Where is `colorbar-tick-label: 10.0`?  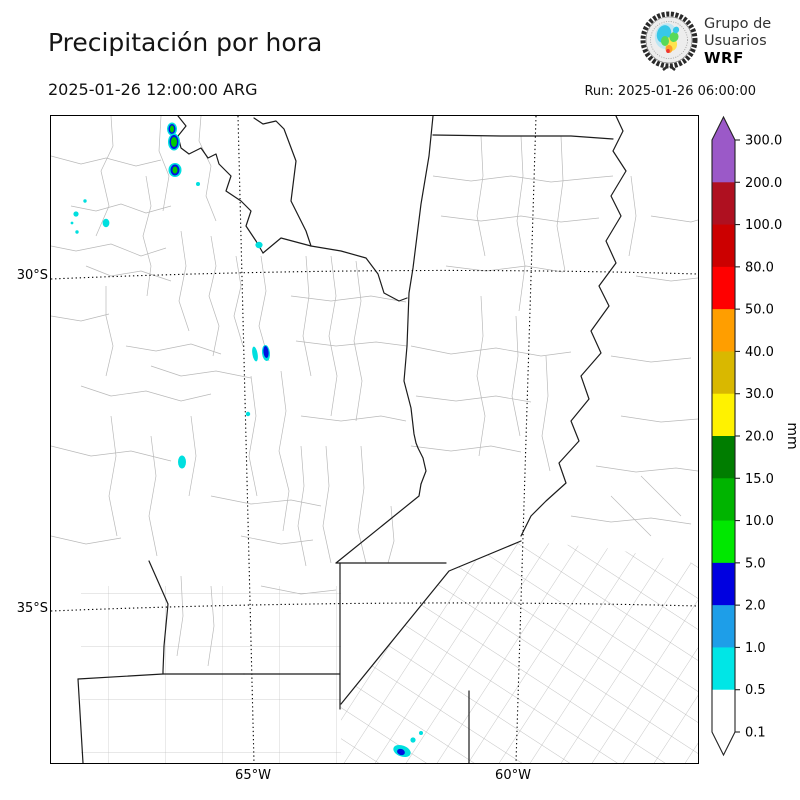
colorbar-tick-label: 10.0 is located at coordinates (759, 521).